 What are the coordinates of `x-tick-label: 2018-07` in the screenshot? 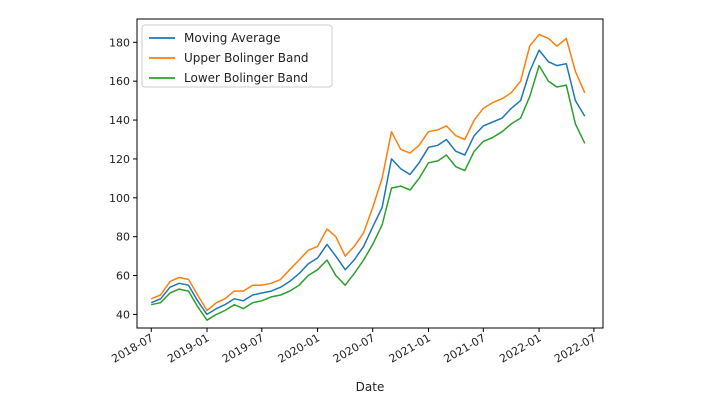 It's located at (132, 348).